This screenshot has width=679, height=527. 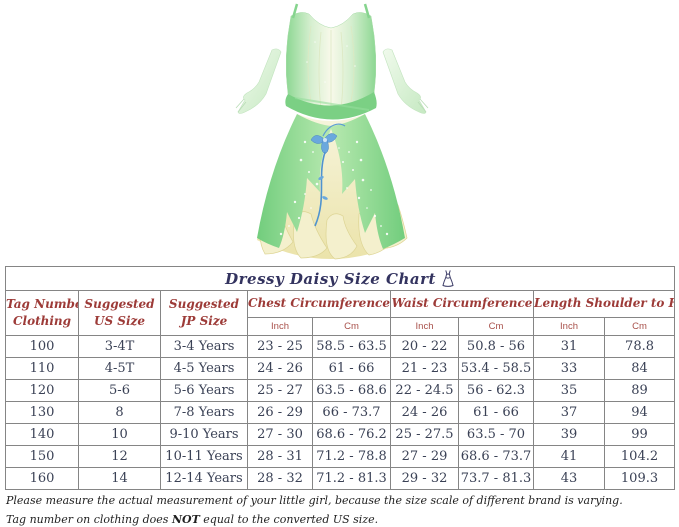 I want to click on size-cell: 7-8 Years, so click(x=204, y=412).